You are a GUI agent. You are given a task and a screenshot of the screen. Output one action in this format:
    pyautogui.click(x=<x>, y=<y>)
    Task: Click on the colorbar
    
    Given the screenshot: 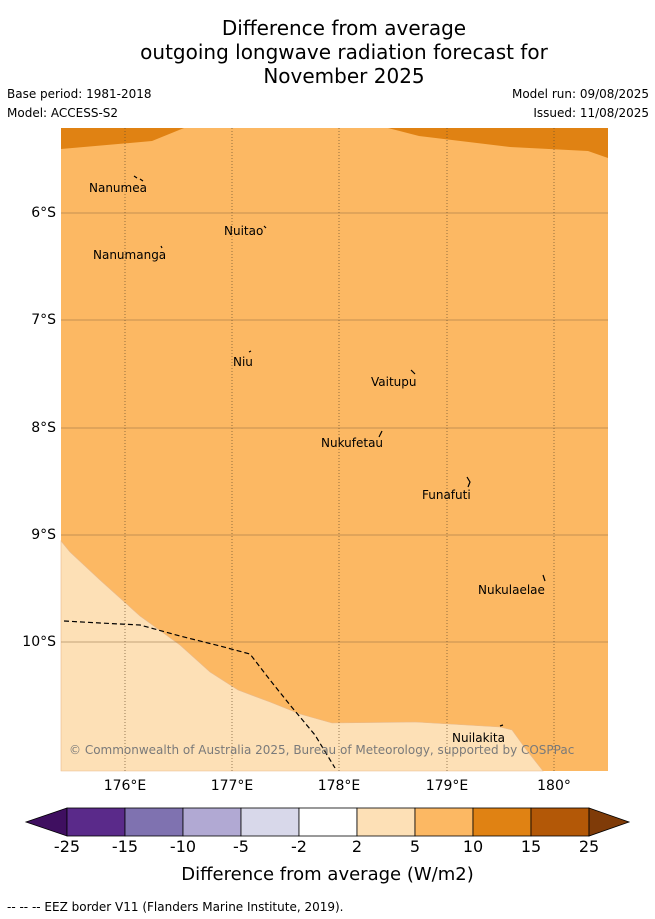 What is the action you would take?
    pyautogui.click(x=327, y=822)
    